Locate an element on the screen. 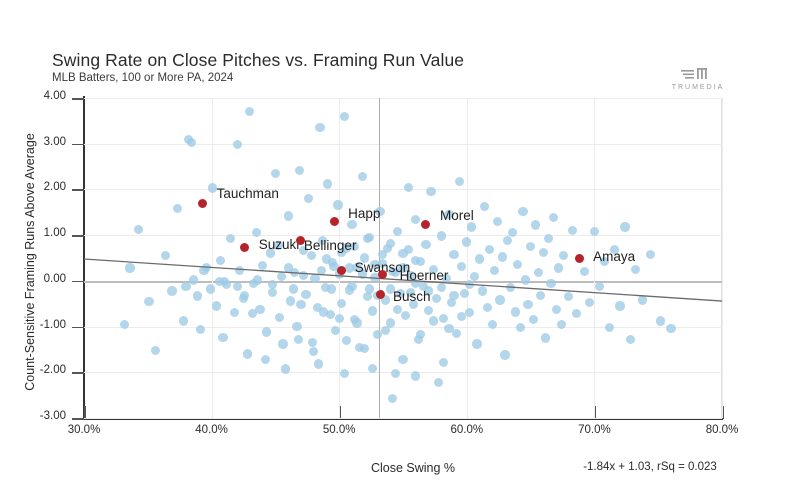 Image resolution: width=800 pixels, height=500 pixels. highlighted-point-amaya is located at coordinates (579, 259).